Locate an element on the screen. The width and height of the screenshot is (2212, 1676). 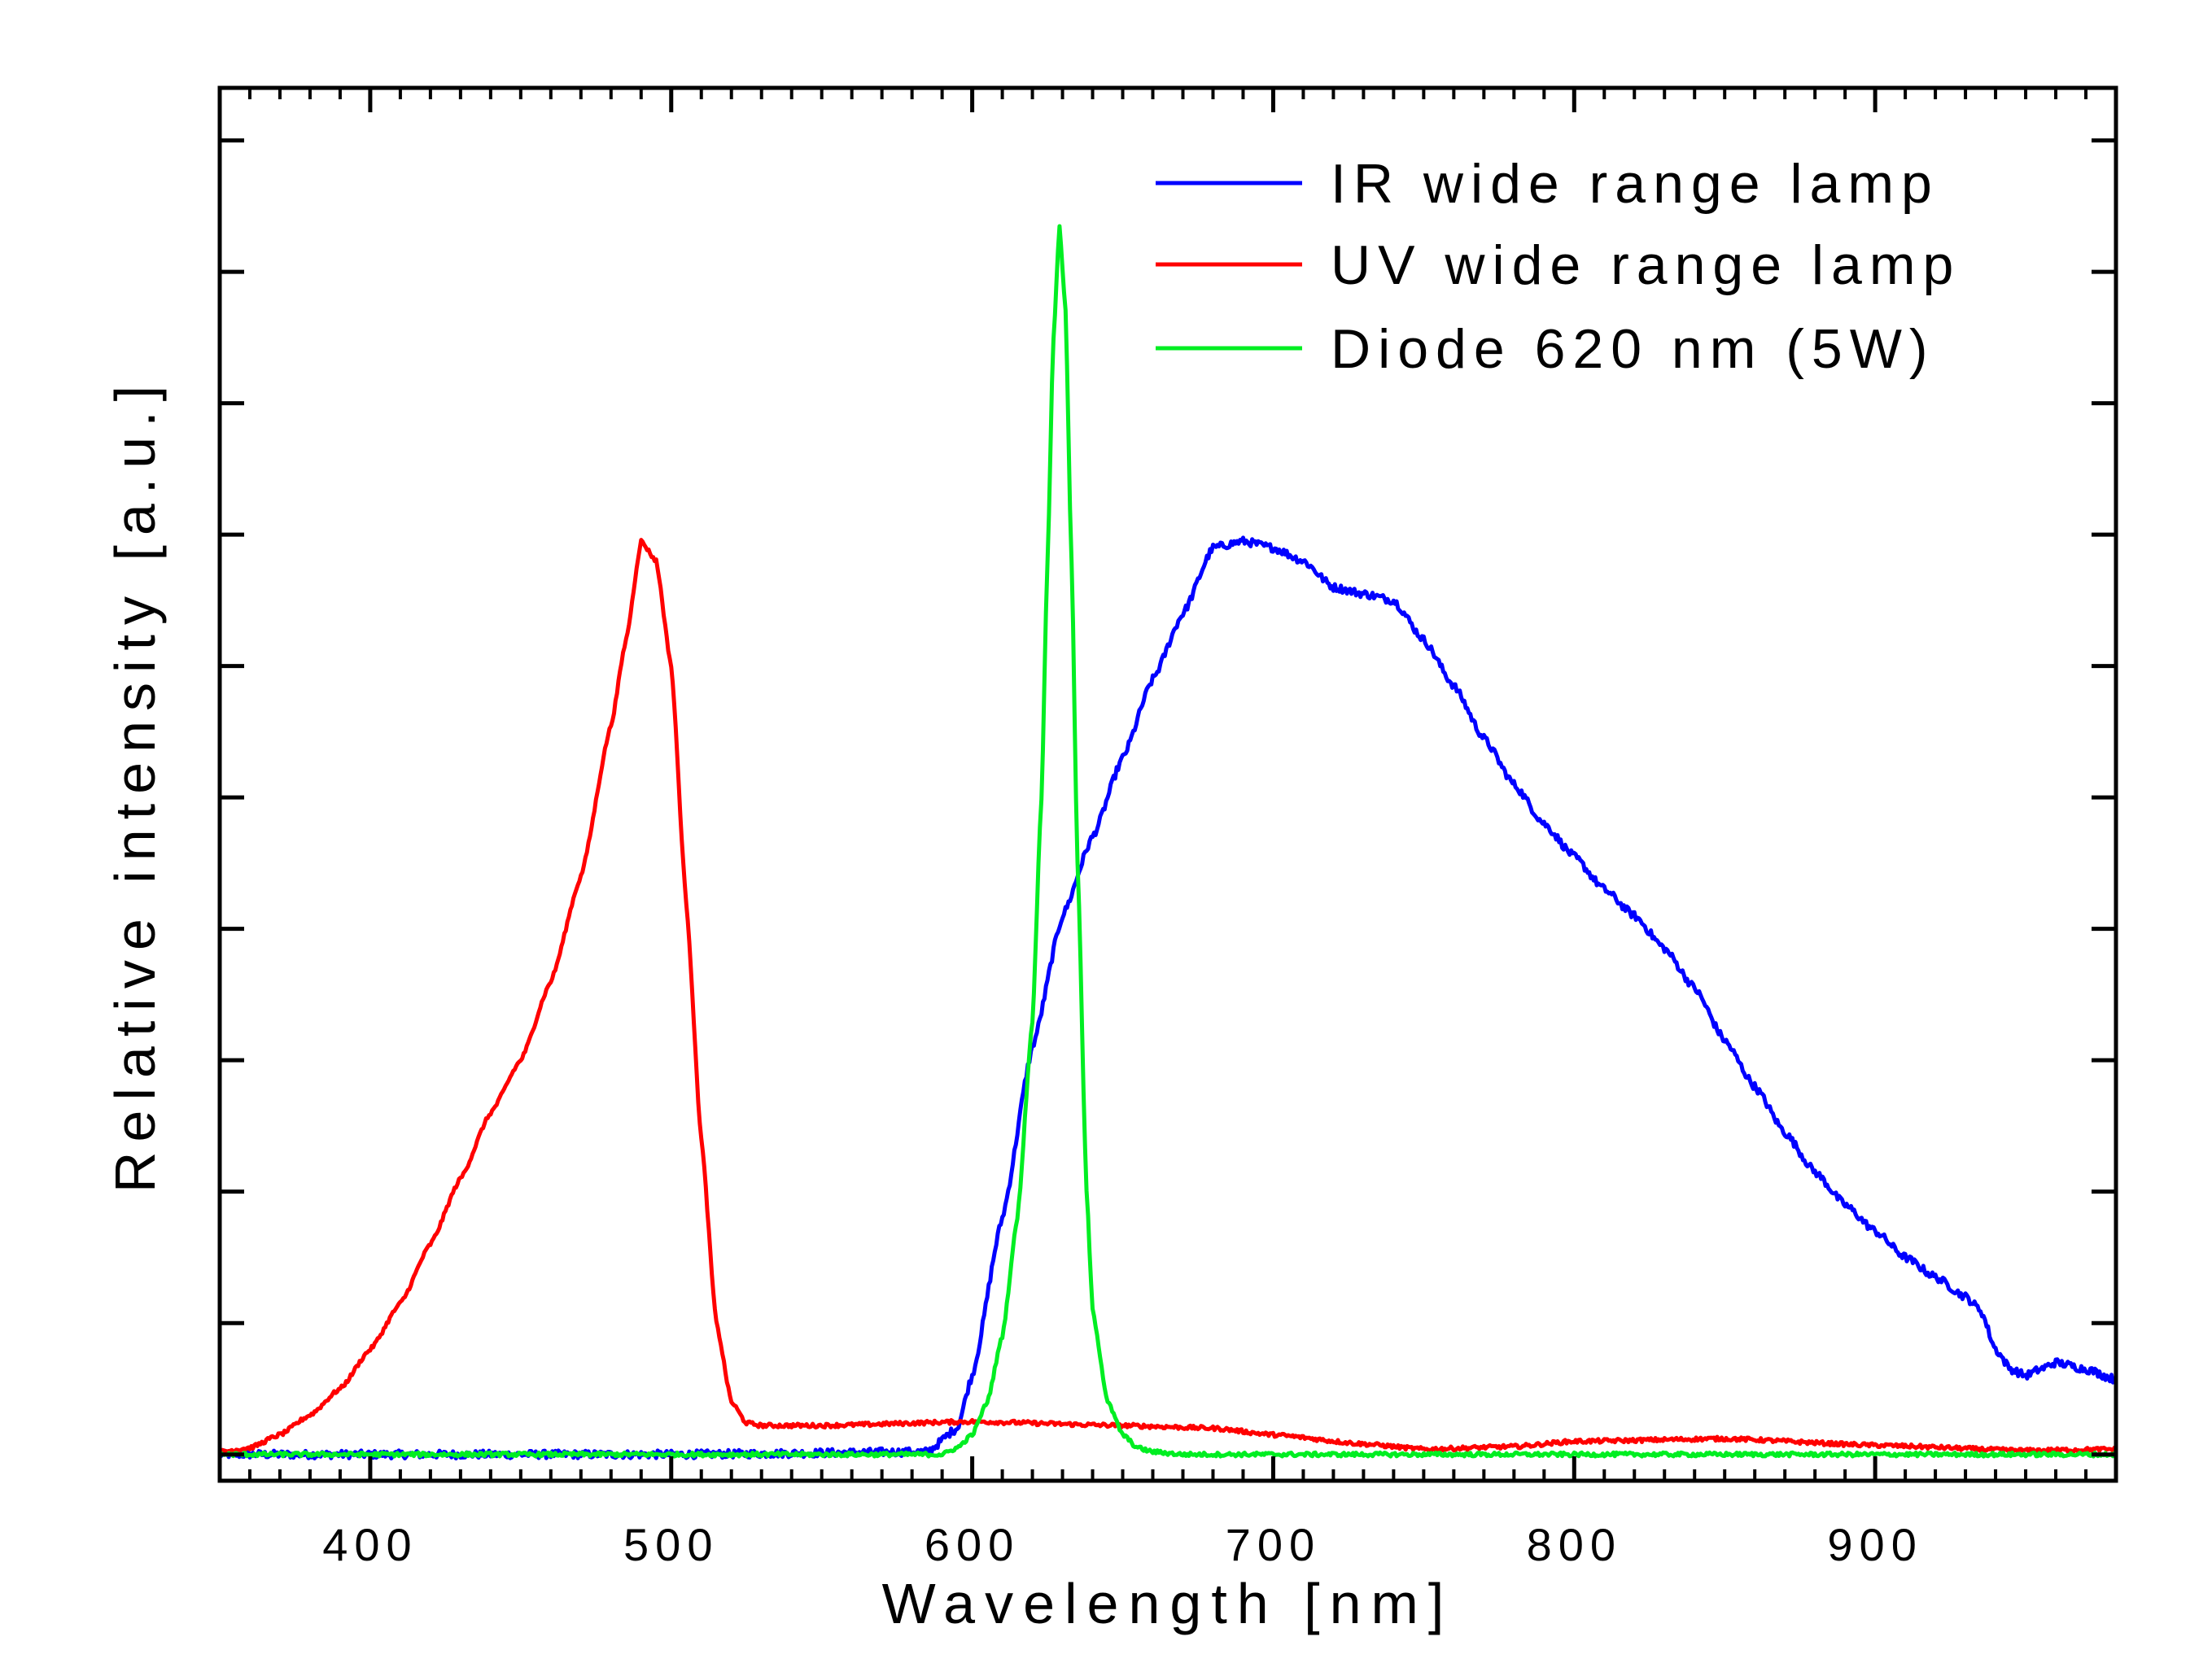
x-tick-labels: 400 500 600 700 800 900 is located at coordinates (1122, 1545).